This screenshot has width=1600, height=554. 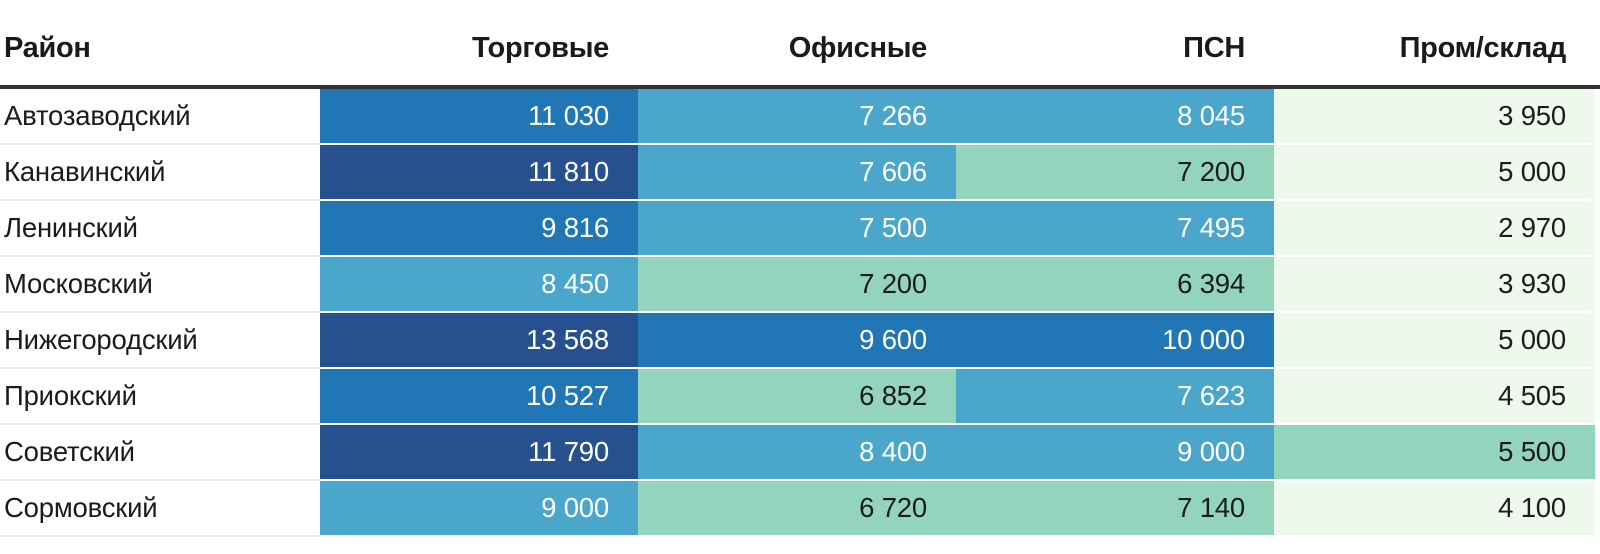 What do you see at coordinates (160, 509) in the screenshot?
I see `district-name-cell: Сормовский` at bounding box center [160, 509].